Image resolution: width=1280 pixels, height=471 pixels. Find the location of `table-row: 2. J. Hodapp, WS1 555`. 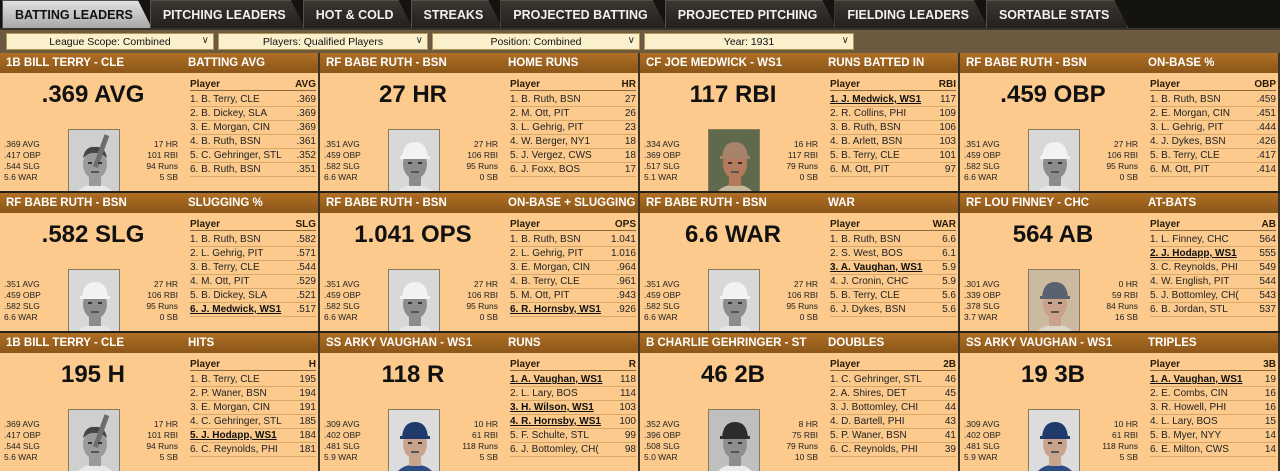

table-row: 2. J. Hodapp, WS1 555 is located at coordinates (1213, 254).